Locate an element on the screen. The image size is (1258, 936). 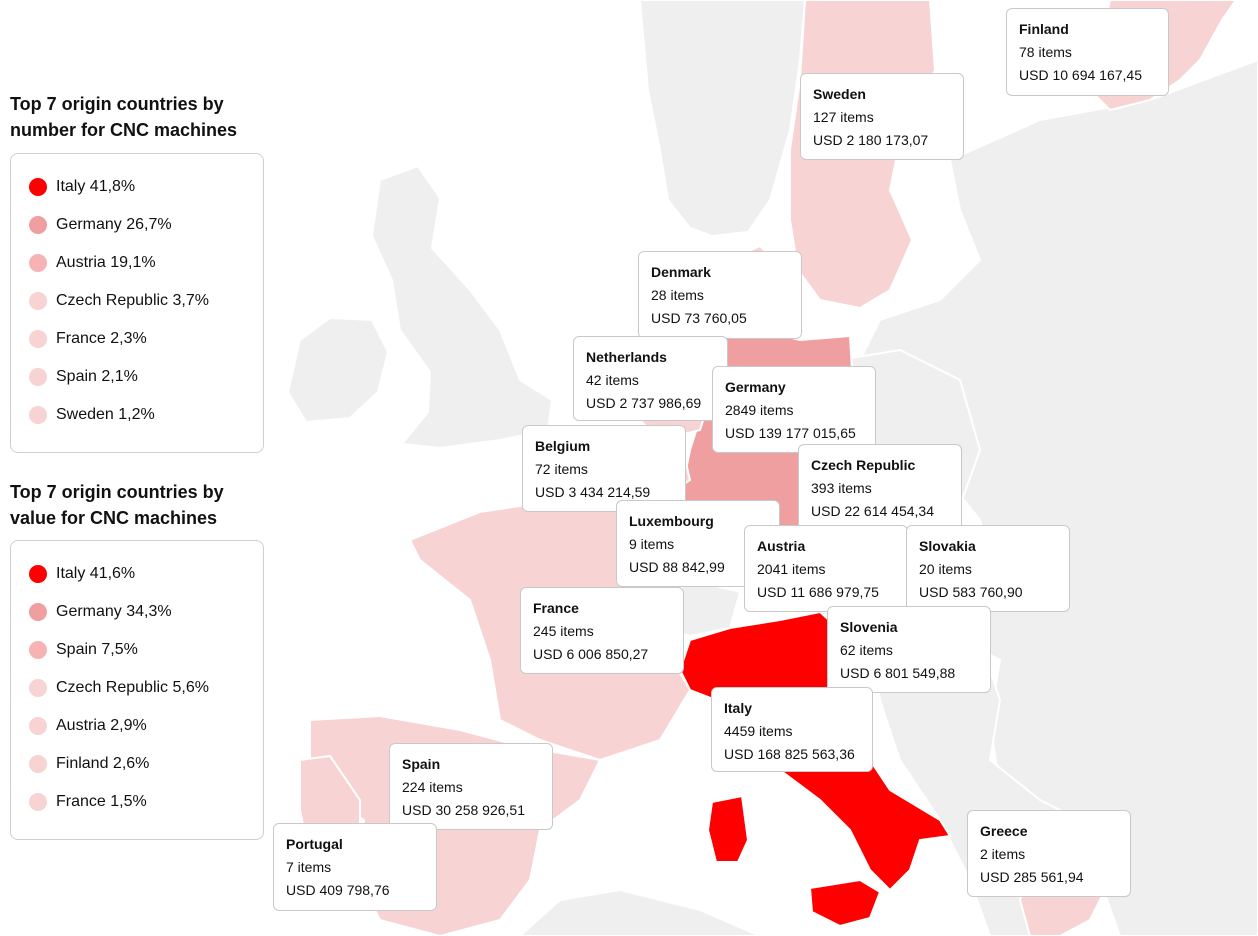
country-name: Luxembourg is located at coordinates (671, 521).